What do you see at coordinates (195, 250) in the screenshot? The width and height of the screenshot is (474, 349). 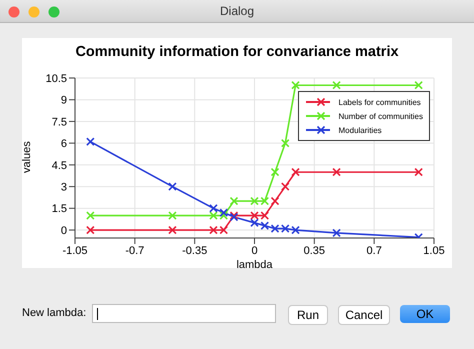 I see `x-tick-label: -0.35` at bounding box center [195, 250].